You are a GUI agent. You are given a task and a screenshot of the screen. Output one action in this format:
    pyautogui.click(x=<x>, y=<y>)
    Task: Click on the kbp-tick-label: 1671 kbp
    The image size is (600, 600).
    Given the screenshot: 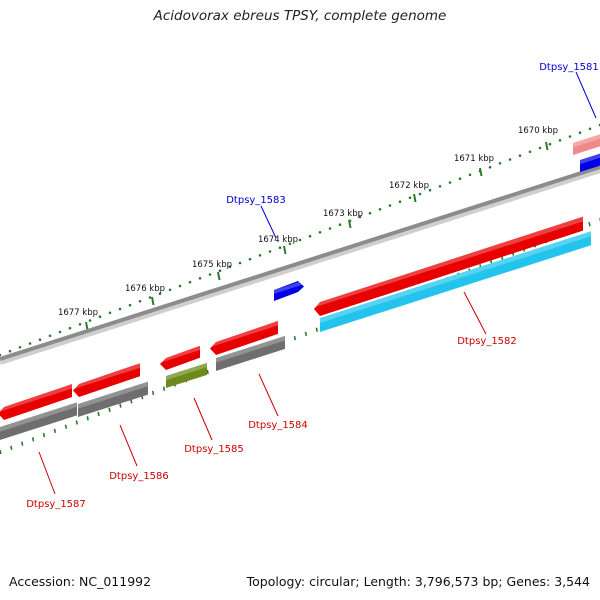 What is the action you would take?
    pyautogui.click(x=474, y=159)
    